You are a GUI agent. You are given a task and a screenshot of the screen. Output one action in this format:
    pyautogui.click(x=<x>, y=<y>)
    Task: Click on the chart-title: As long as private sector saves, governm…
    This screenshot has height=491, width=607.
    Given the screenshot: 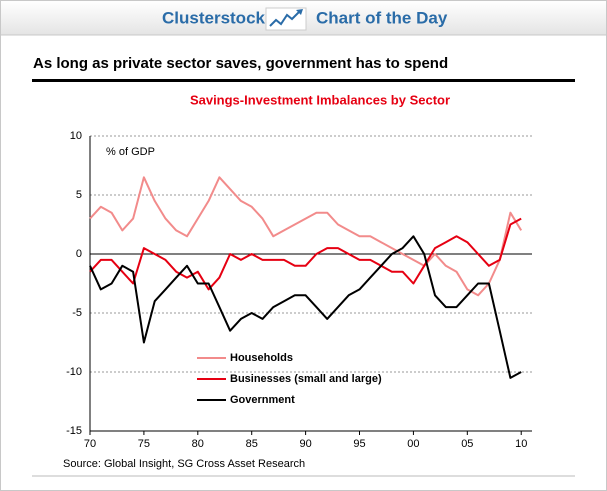 What is the action you would take?
    pyautogui.click(x=240, y=63)
    